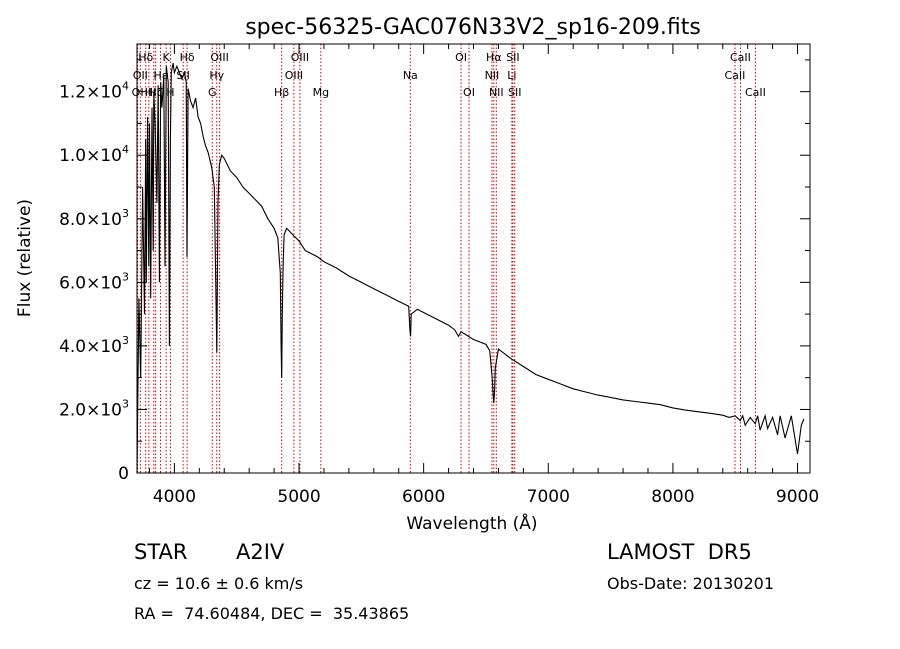 The image size is (900, 649). I want to click on x-tick-label: 4000, so click(174, 497).